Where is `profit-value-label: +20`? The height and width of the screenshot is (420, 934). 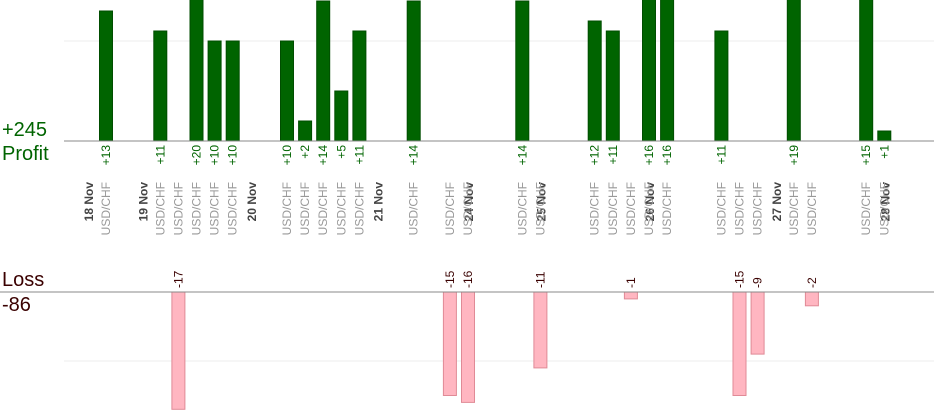
profit-value-label: +20 is located at coordinates (197, 155).